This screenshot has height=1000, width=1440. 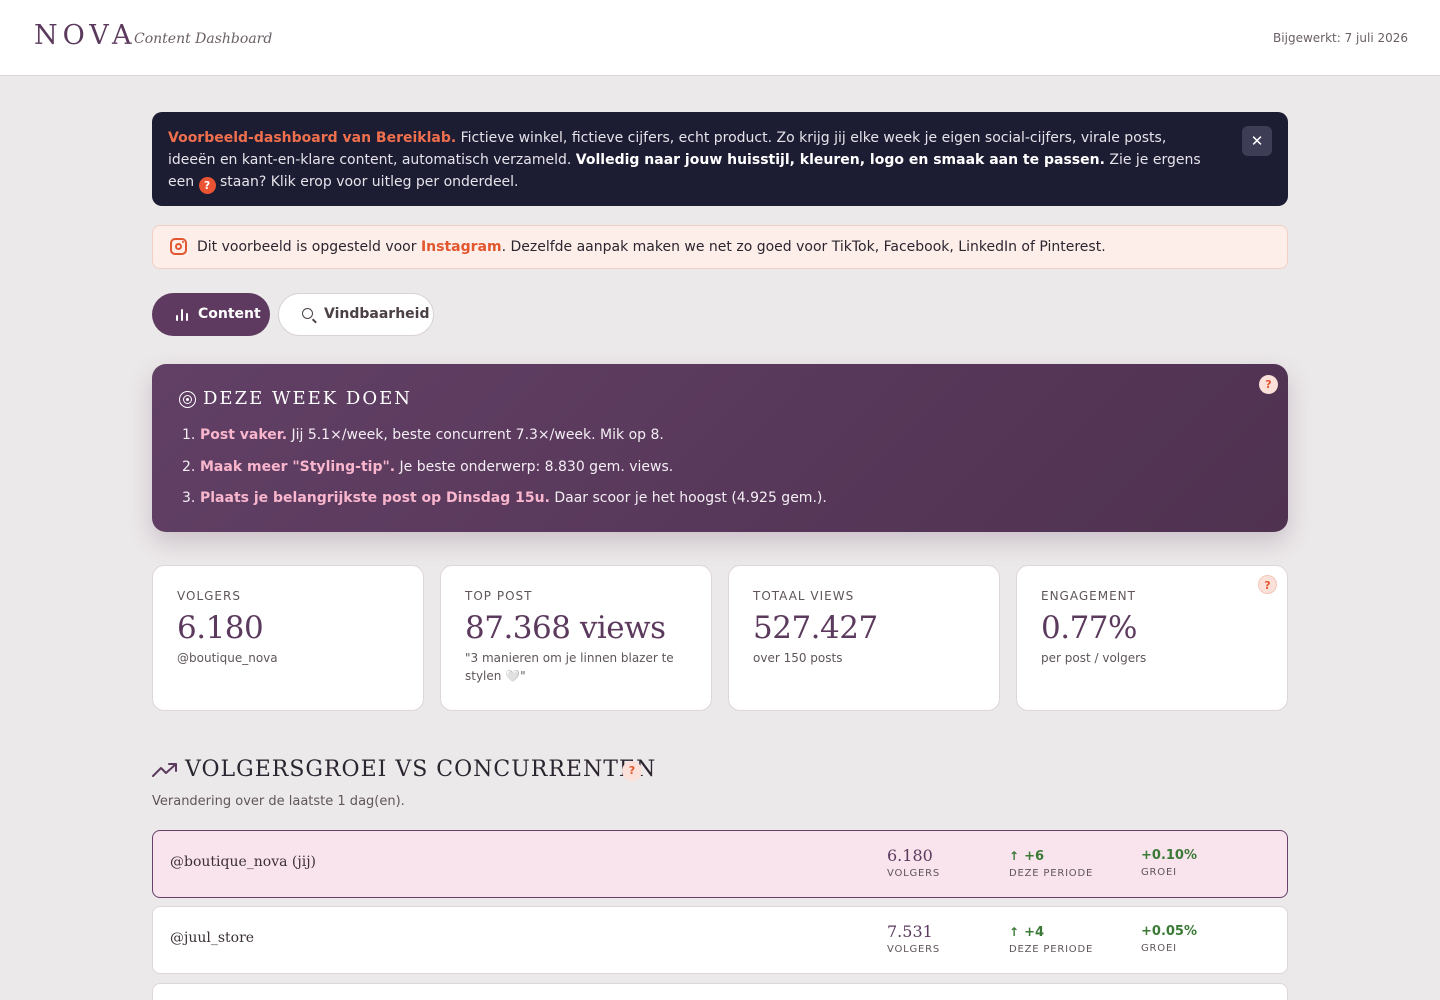 What do you see at coordinates (220, 628) in the screenshot?
I see `stat-value: 6.180` at bounding box center [220, 628].